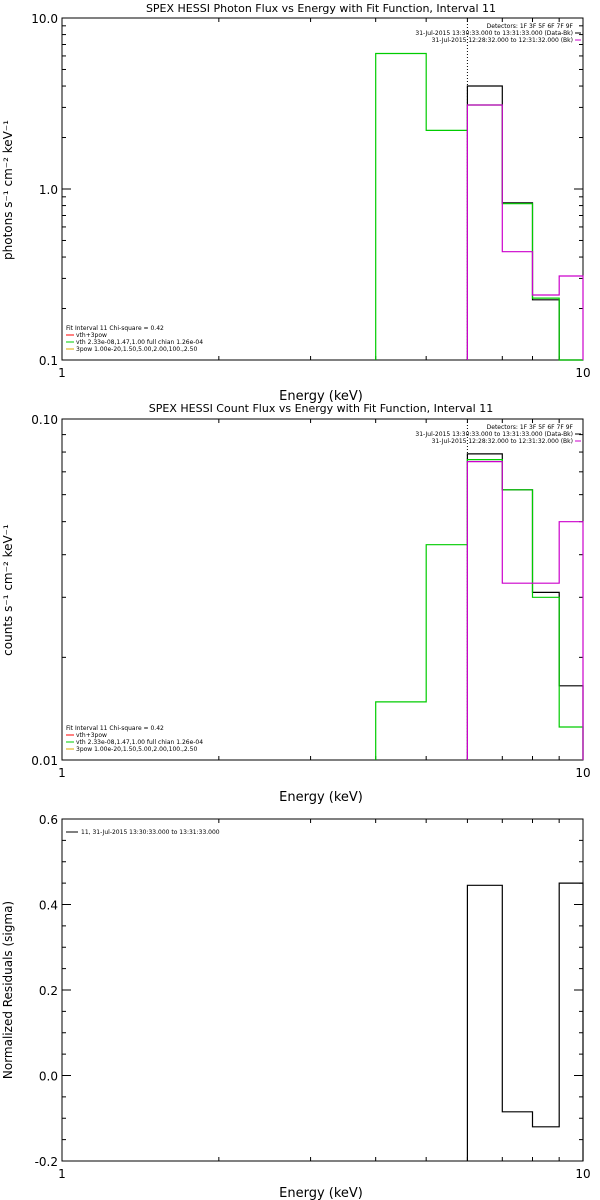 The height and width of the screenshot is (1200, 600). Describe the element at coordinates (48, 820) in the screenshot. I see `y-tick-label: 0.6` at that location.